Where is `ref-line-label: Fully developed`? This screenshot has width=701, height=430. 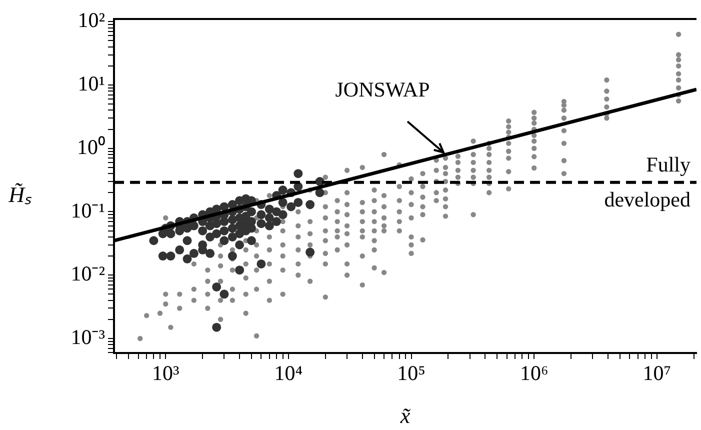
ref-line-label: Fully developed is located at coordinates (647, 182).